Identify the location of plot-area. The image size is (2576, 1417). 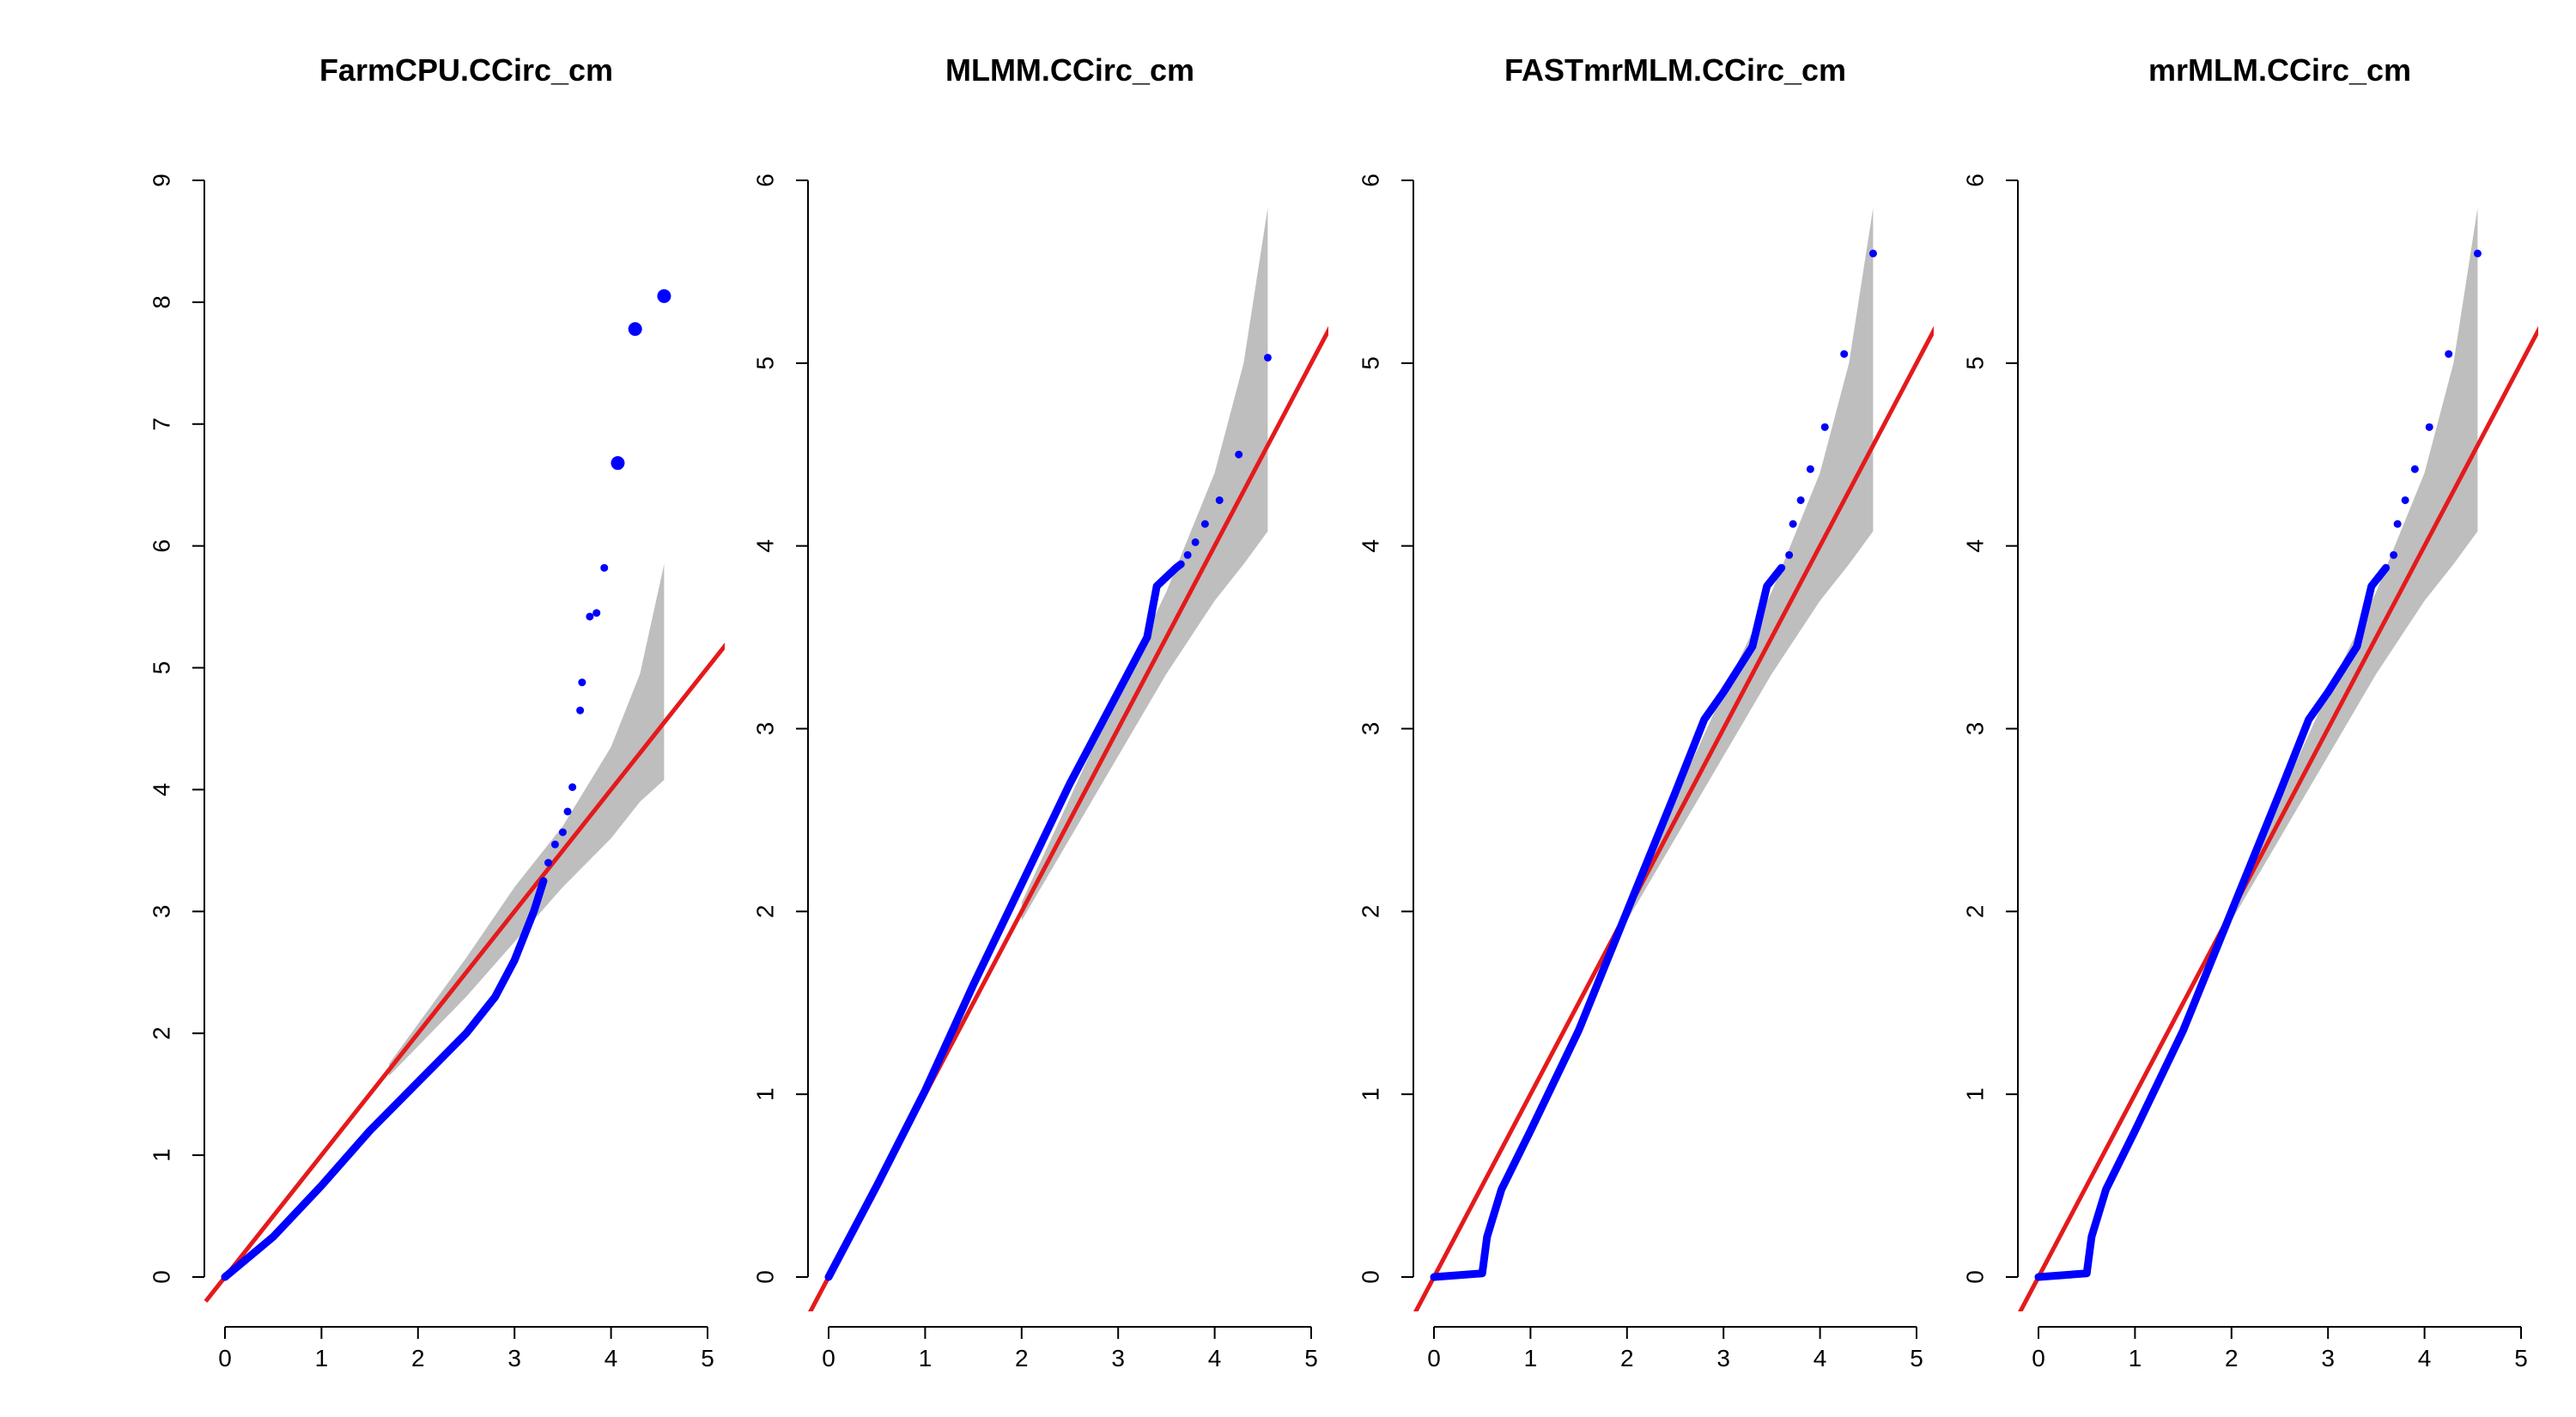
(464, 796).